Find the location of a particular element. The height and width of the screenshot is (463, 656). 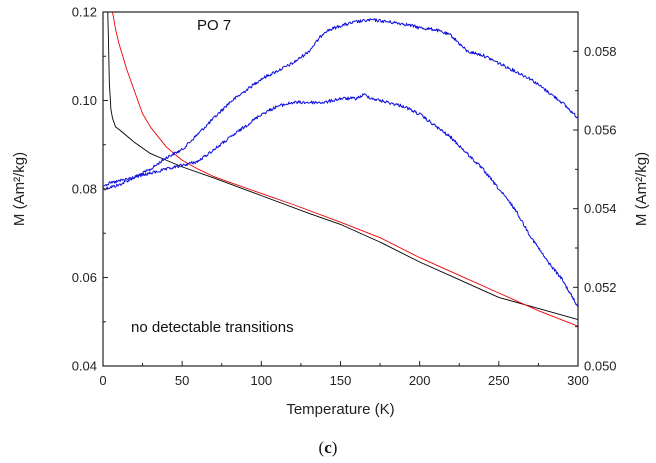

y-left-tick-label: 0.08 is located at coordinates (84, 189).